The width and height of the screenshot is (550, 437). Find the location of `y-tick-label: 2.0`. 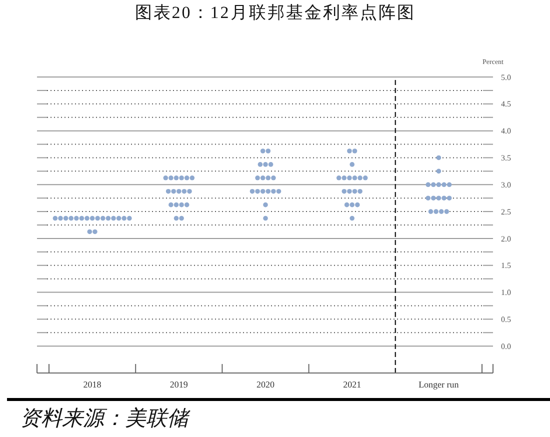

y-tick-label: 2.0 is located at coordinates (506, 239).